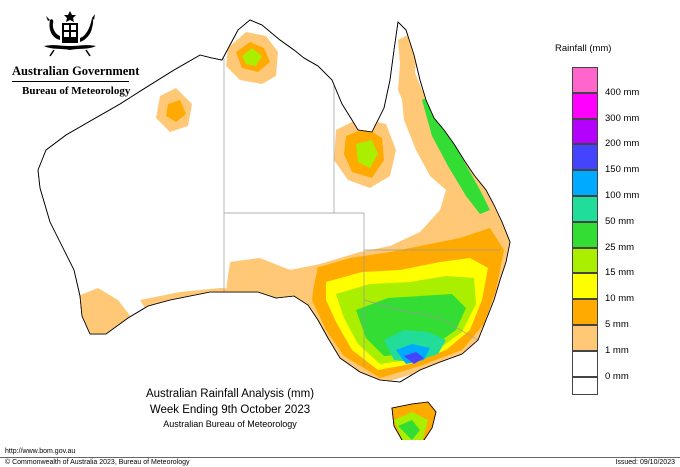  Describe the element at coordinates (273, 279) in the screenshot. I see `rain-zone-1mm-nullarbor-north` at that location.